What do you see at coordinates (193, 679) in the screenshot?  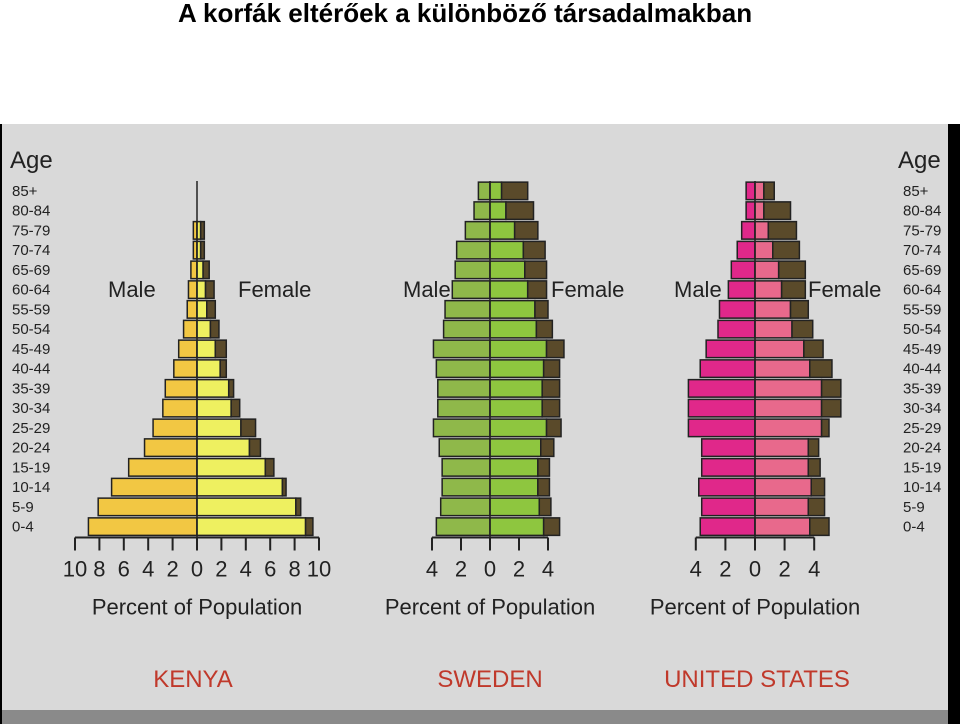 I see `country-label: KENYA` at bounding box center [193, 679].